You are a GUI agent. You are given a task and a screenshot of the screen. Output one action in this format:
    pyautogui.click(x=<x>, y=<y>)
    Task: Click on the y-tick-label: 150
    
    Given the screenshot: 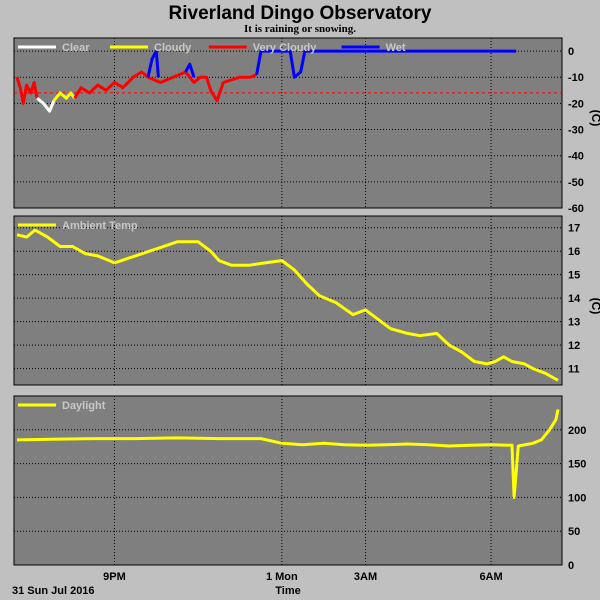 What is the action you would take?
    pyautogui.click(x=577, y=465)
    